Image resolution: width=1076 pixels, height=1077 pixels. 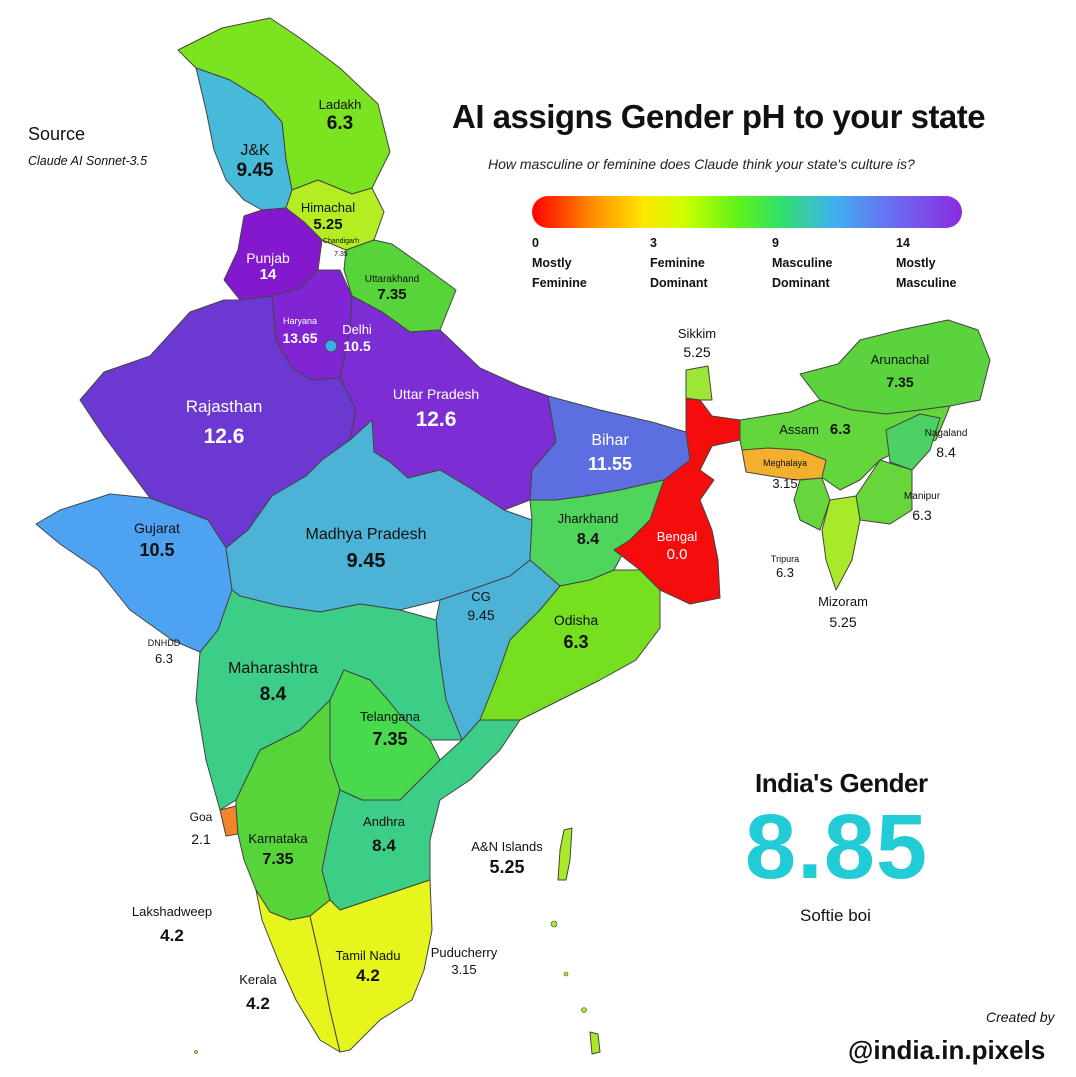 What do you see at coordinates (328, 207) in the screenshot?
I see `label-name: Himachal` at bounding box center [328, 207].